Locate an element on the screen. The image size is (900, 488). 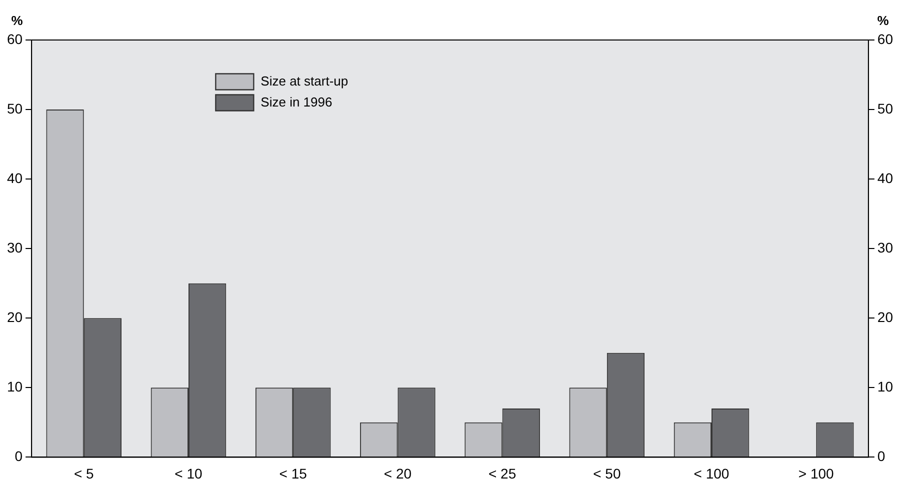
x-tick-label: < 5 is located at coordinates (84, 473).